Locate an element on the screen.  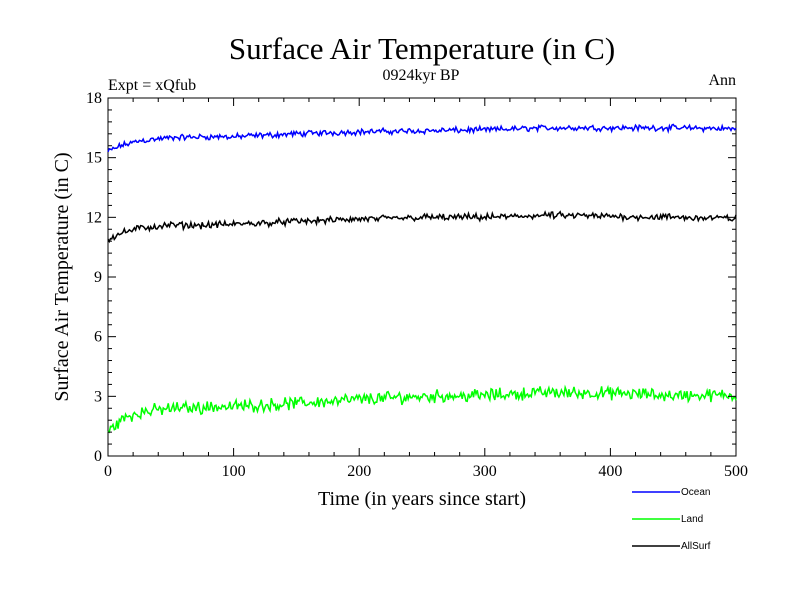
chart-subtitle: 0924kyr BP is located at coordinates (421, 75).